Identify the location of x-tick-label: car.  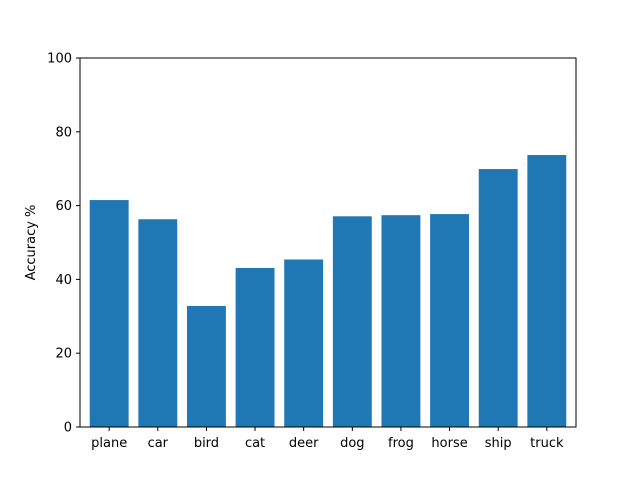
(158, 443).